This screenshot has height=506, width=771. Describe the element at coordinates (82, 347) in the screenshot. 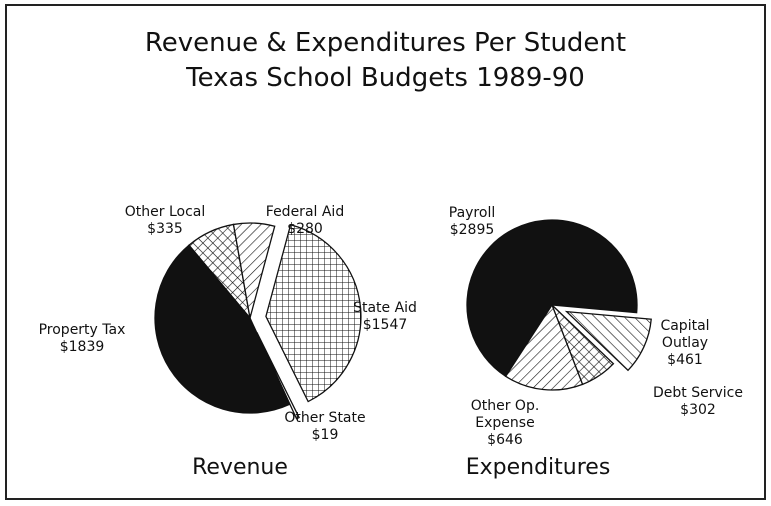

I see `slice-value: $1839` at that location.